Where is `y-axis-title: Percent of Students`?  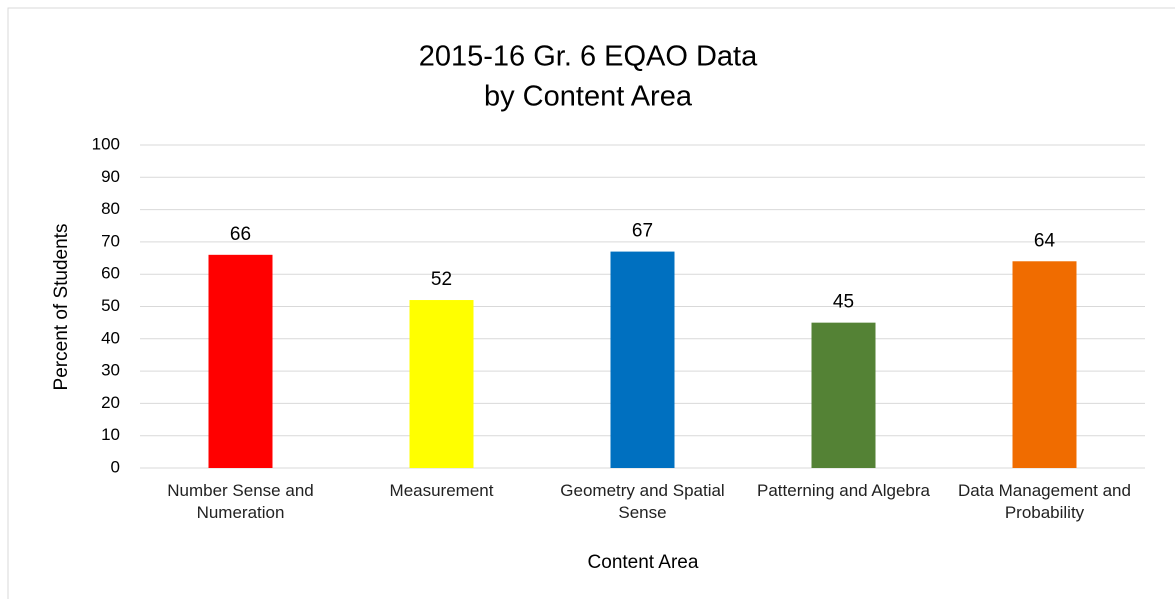
y-axis-title: Percent of Students is located at coordinates (61, 307).